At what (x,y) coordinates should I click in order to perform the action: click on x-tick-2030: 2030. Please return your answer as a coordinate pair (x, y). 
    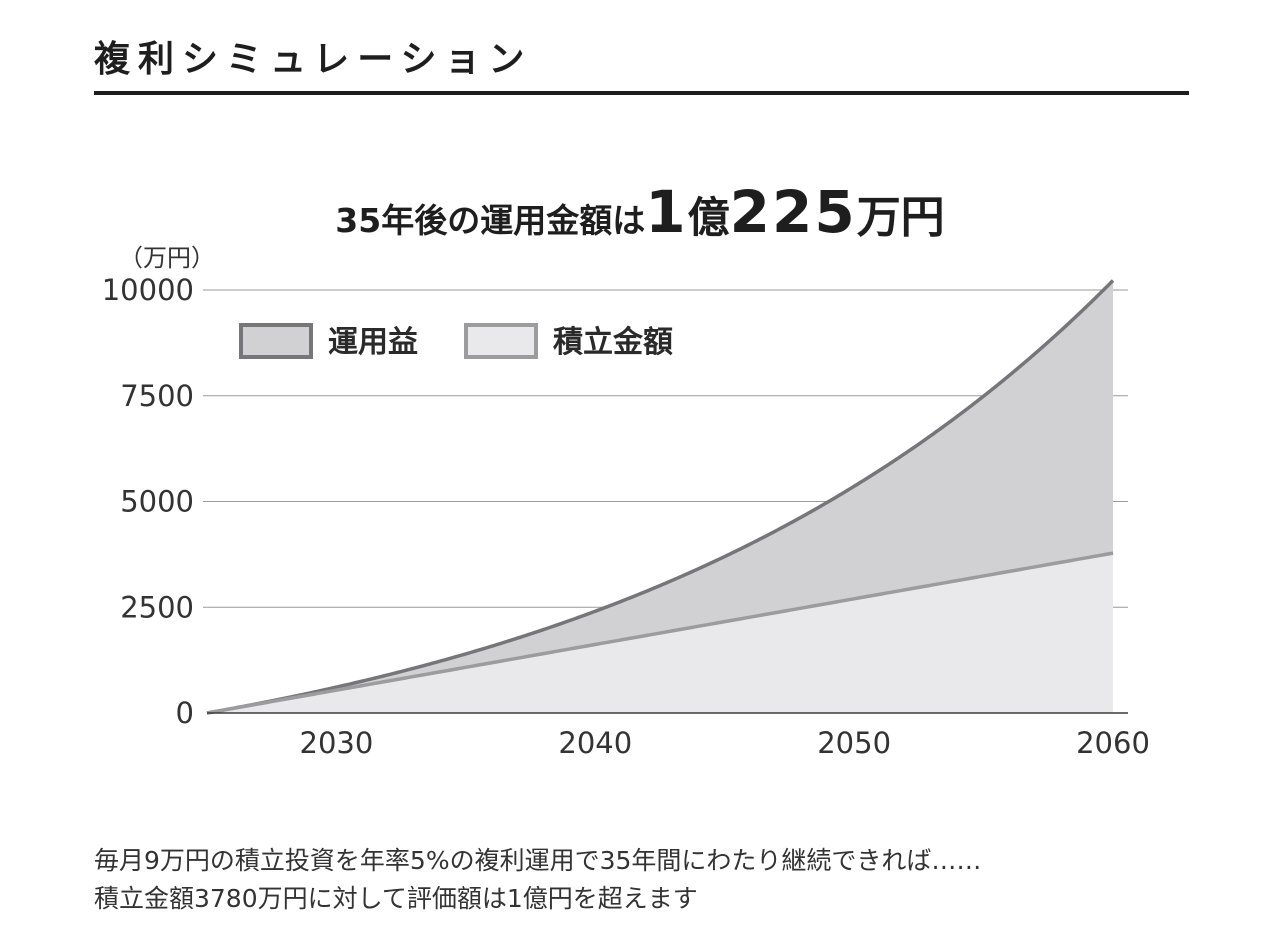
    Looking at the image, I should click on (337, 743).